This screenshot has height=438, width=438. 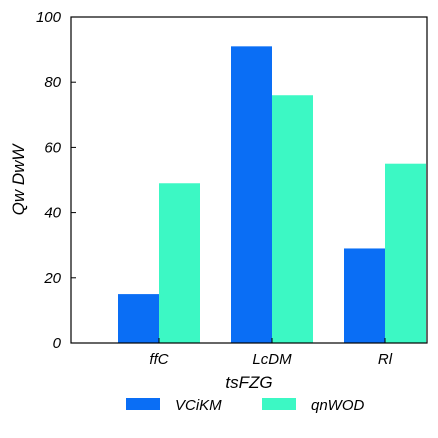 I want to click on bar-qnWOD-ffC, so click(x=179, y=263).